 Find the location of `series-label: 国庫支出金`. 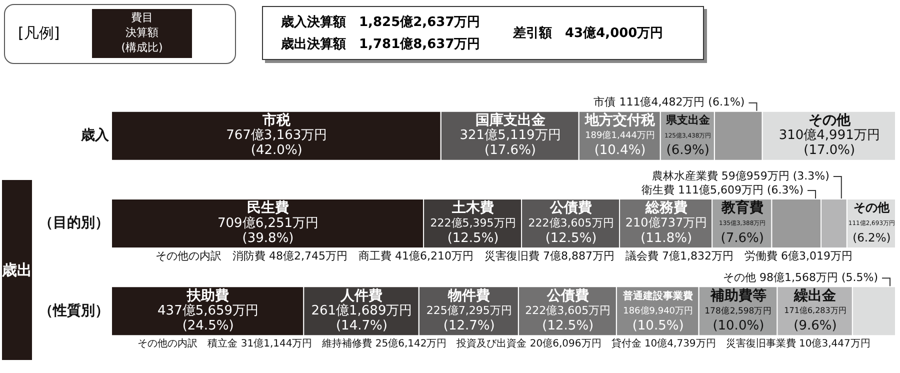

series-label: 国庫支出金 is located at coordinates (510, 119).